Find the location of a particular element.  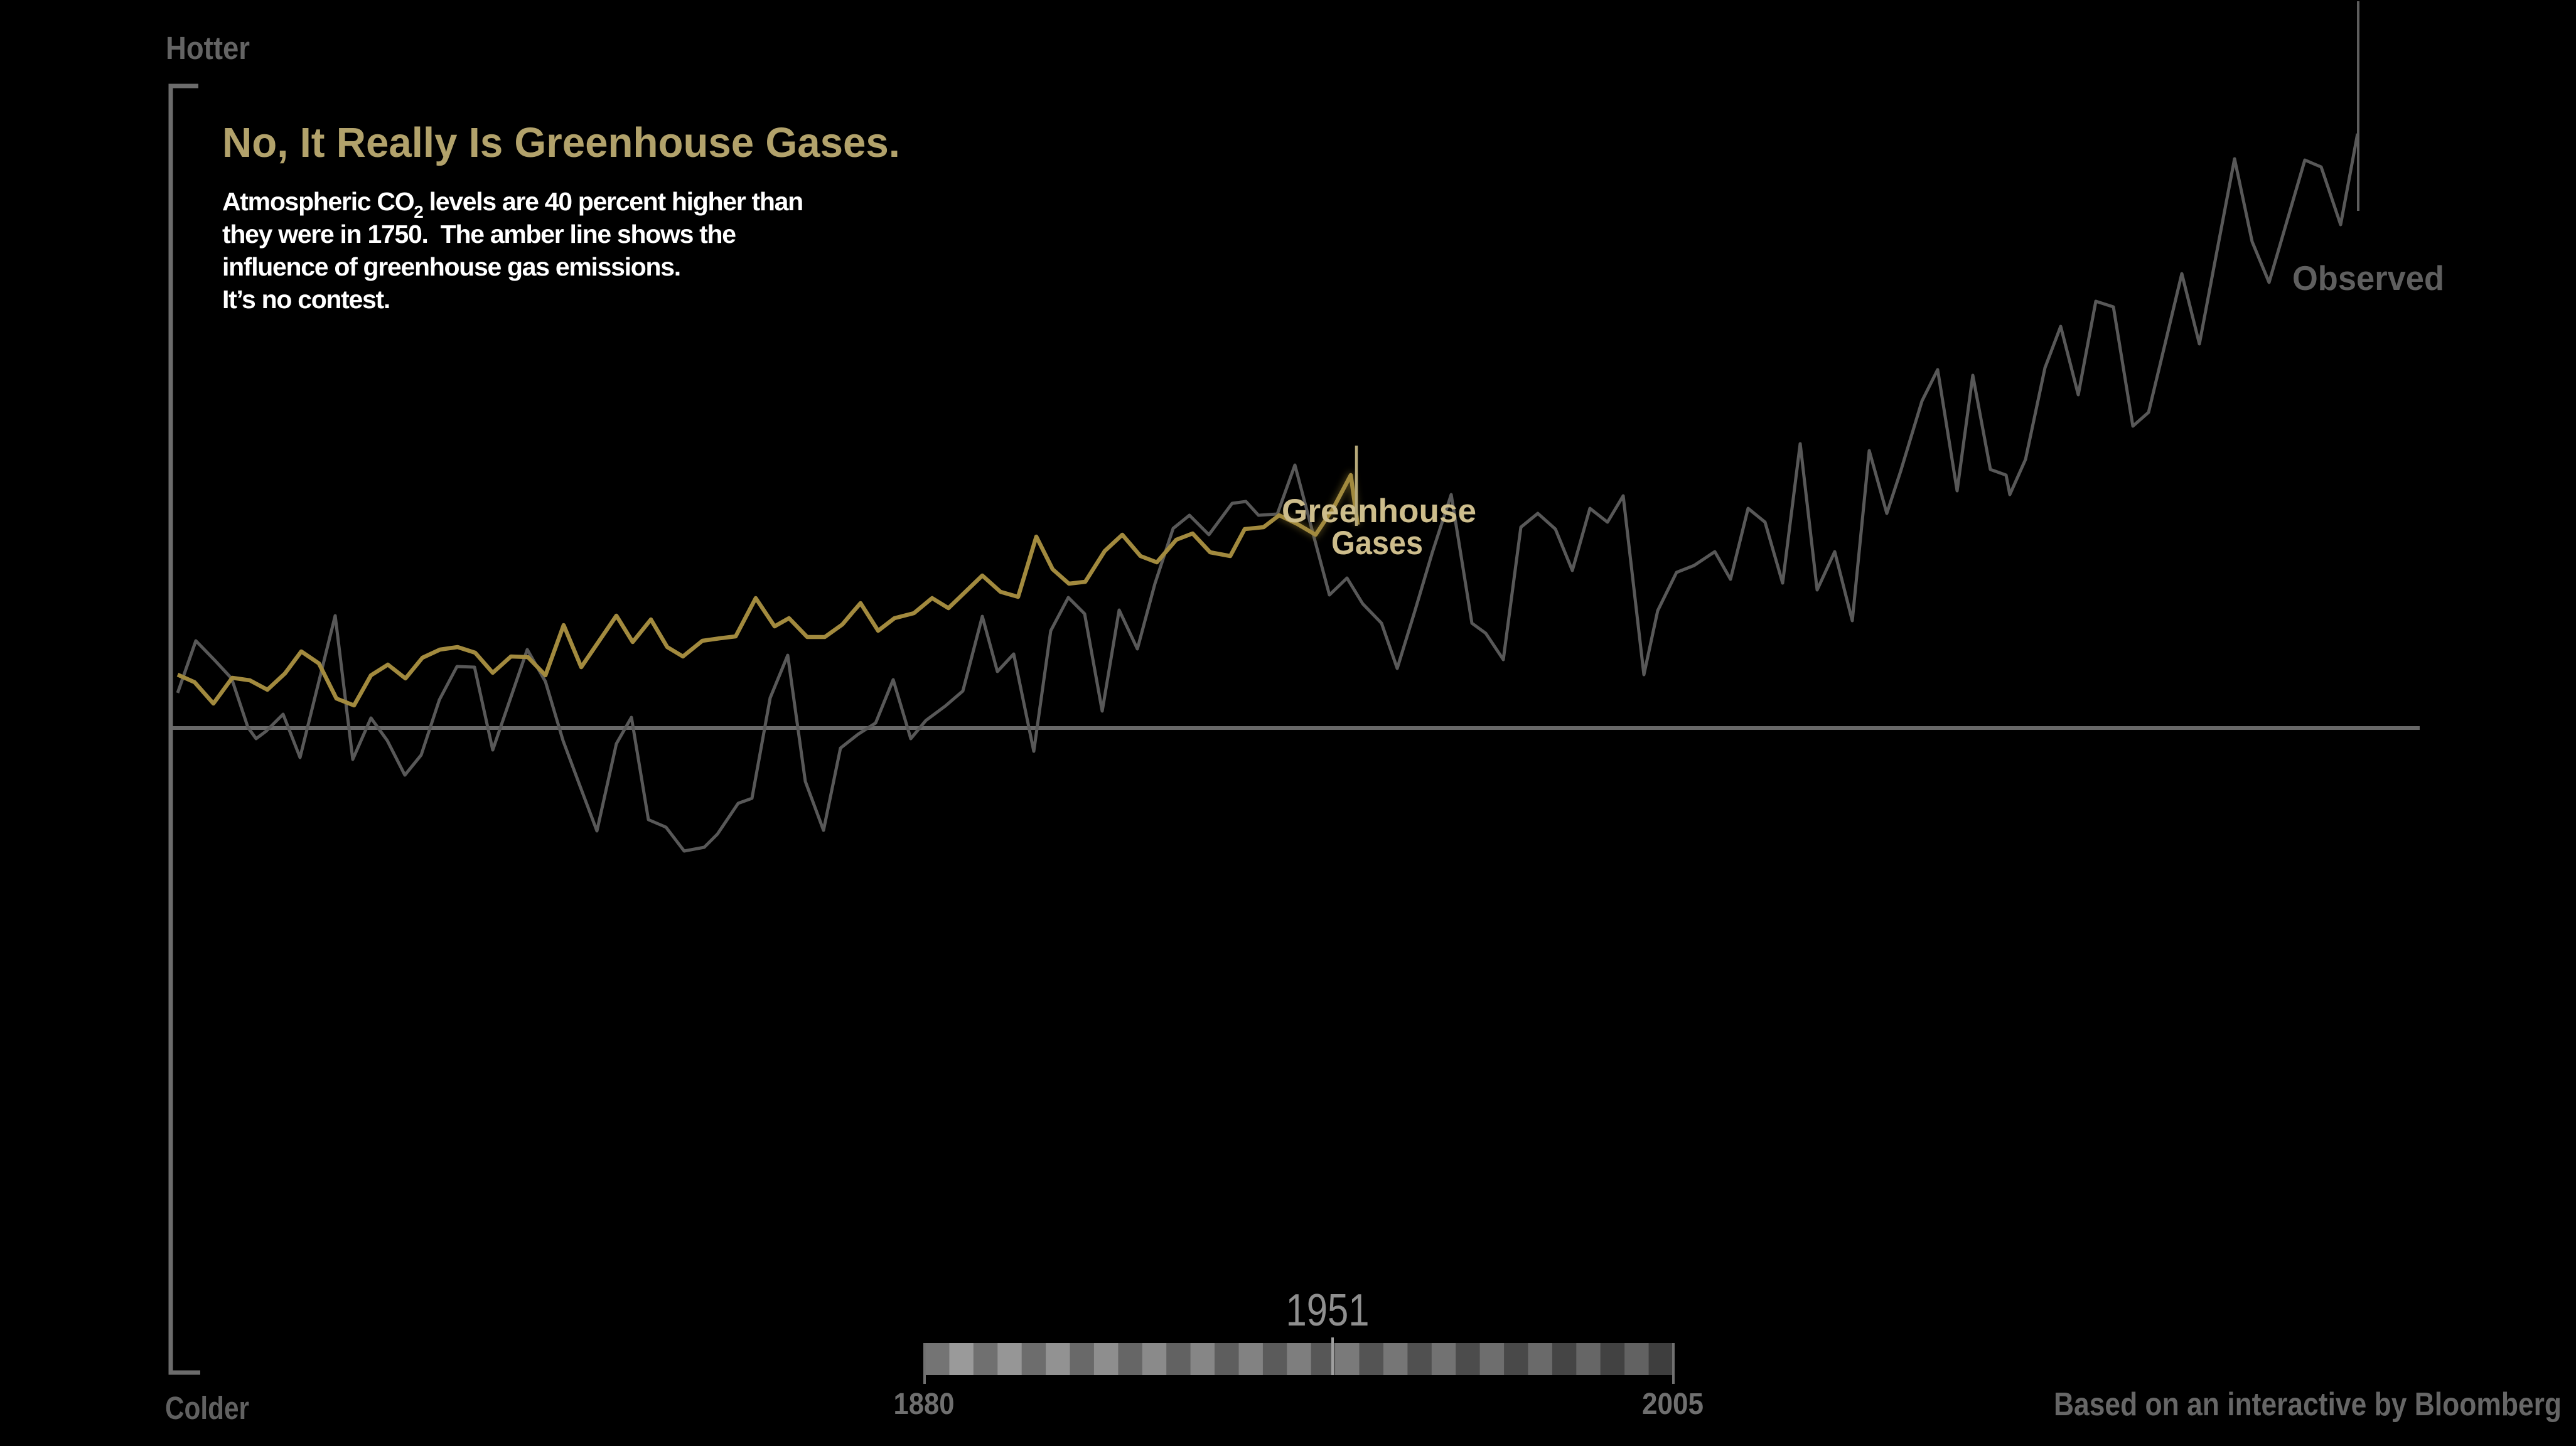

svg-text:Based on an interactive by Blo: Based on an interactive by Bloomberg is located at coordinates (2308, 1404).